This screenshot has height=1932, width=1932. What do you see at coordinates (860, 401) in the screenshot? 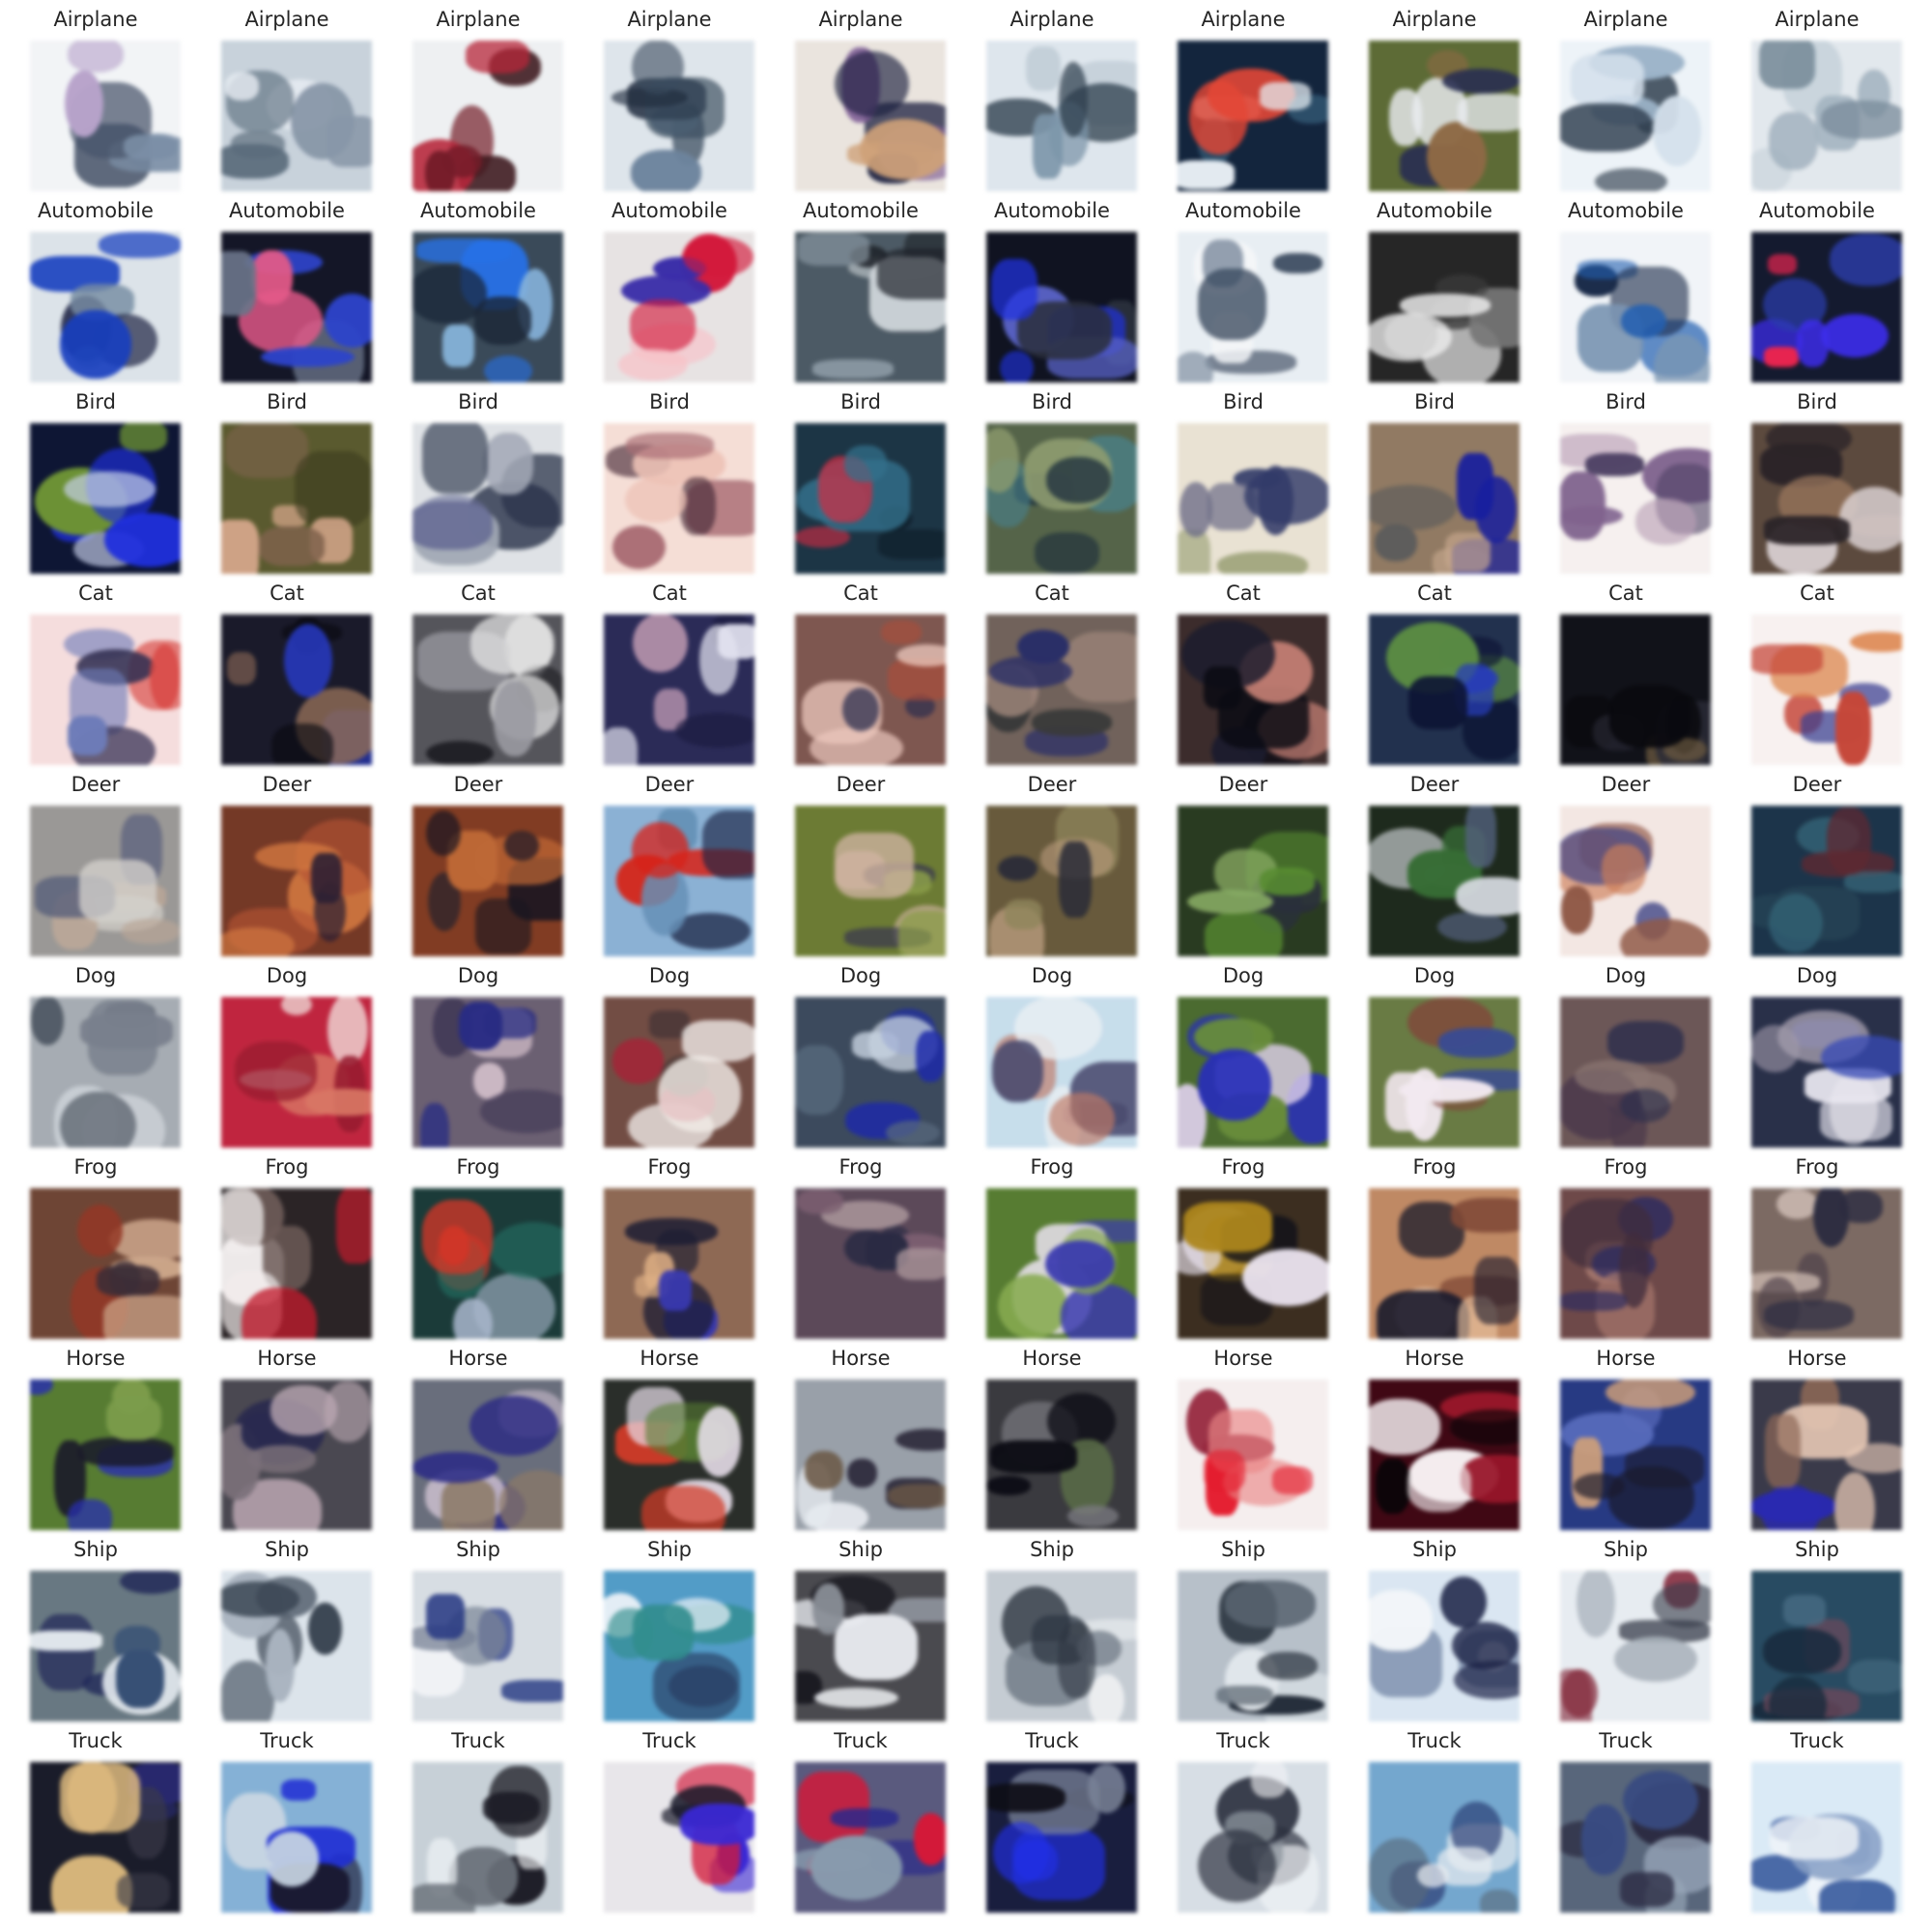
I see `cell-class-label: Bird` at bounding box center [860, 401].